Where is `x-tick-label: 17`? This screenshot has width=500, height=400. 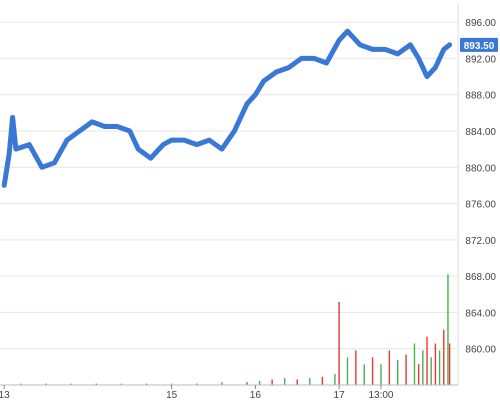
x-tick-label: 17 is located at coordinates (340, 395).